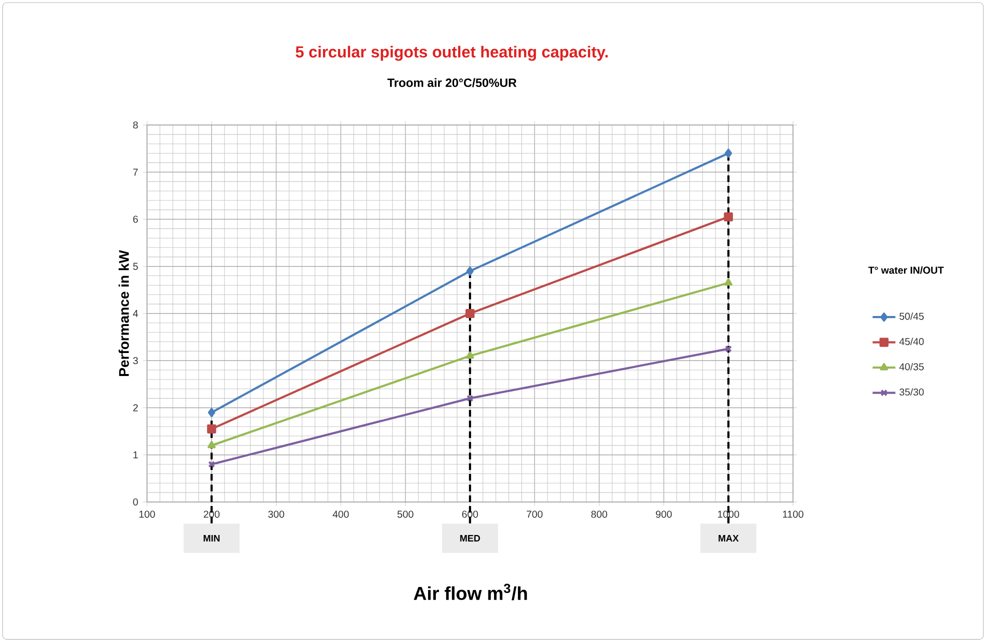  I want to click on y-tick-label: 5, so click(135, 266).